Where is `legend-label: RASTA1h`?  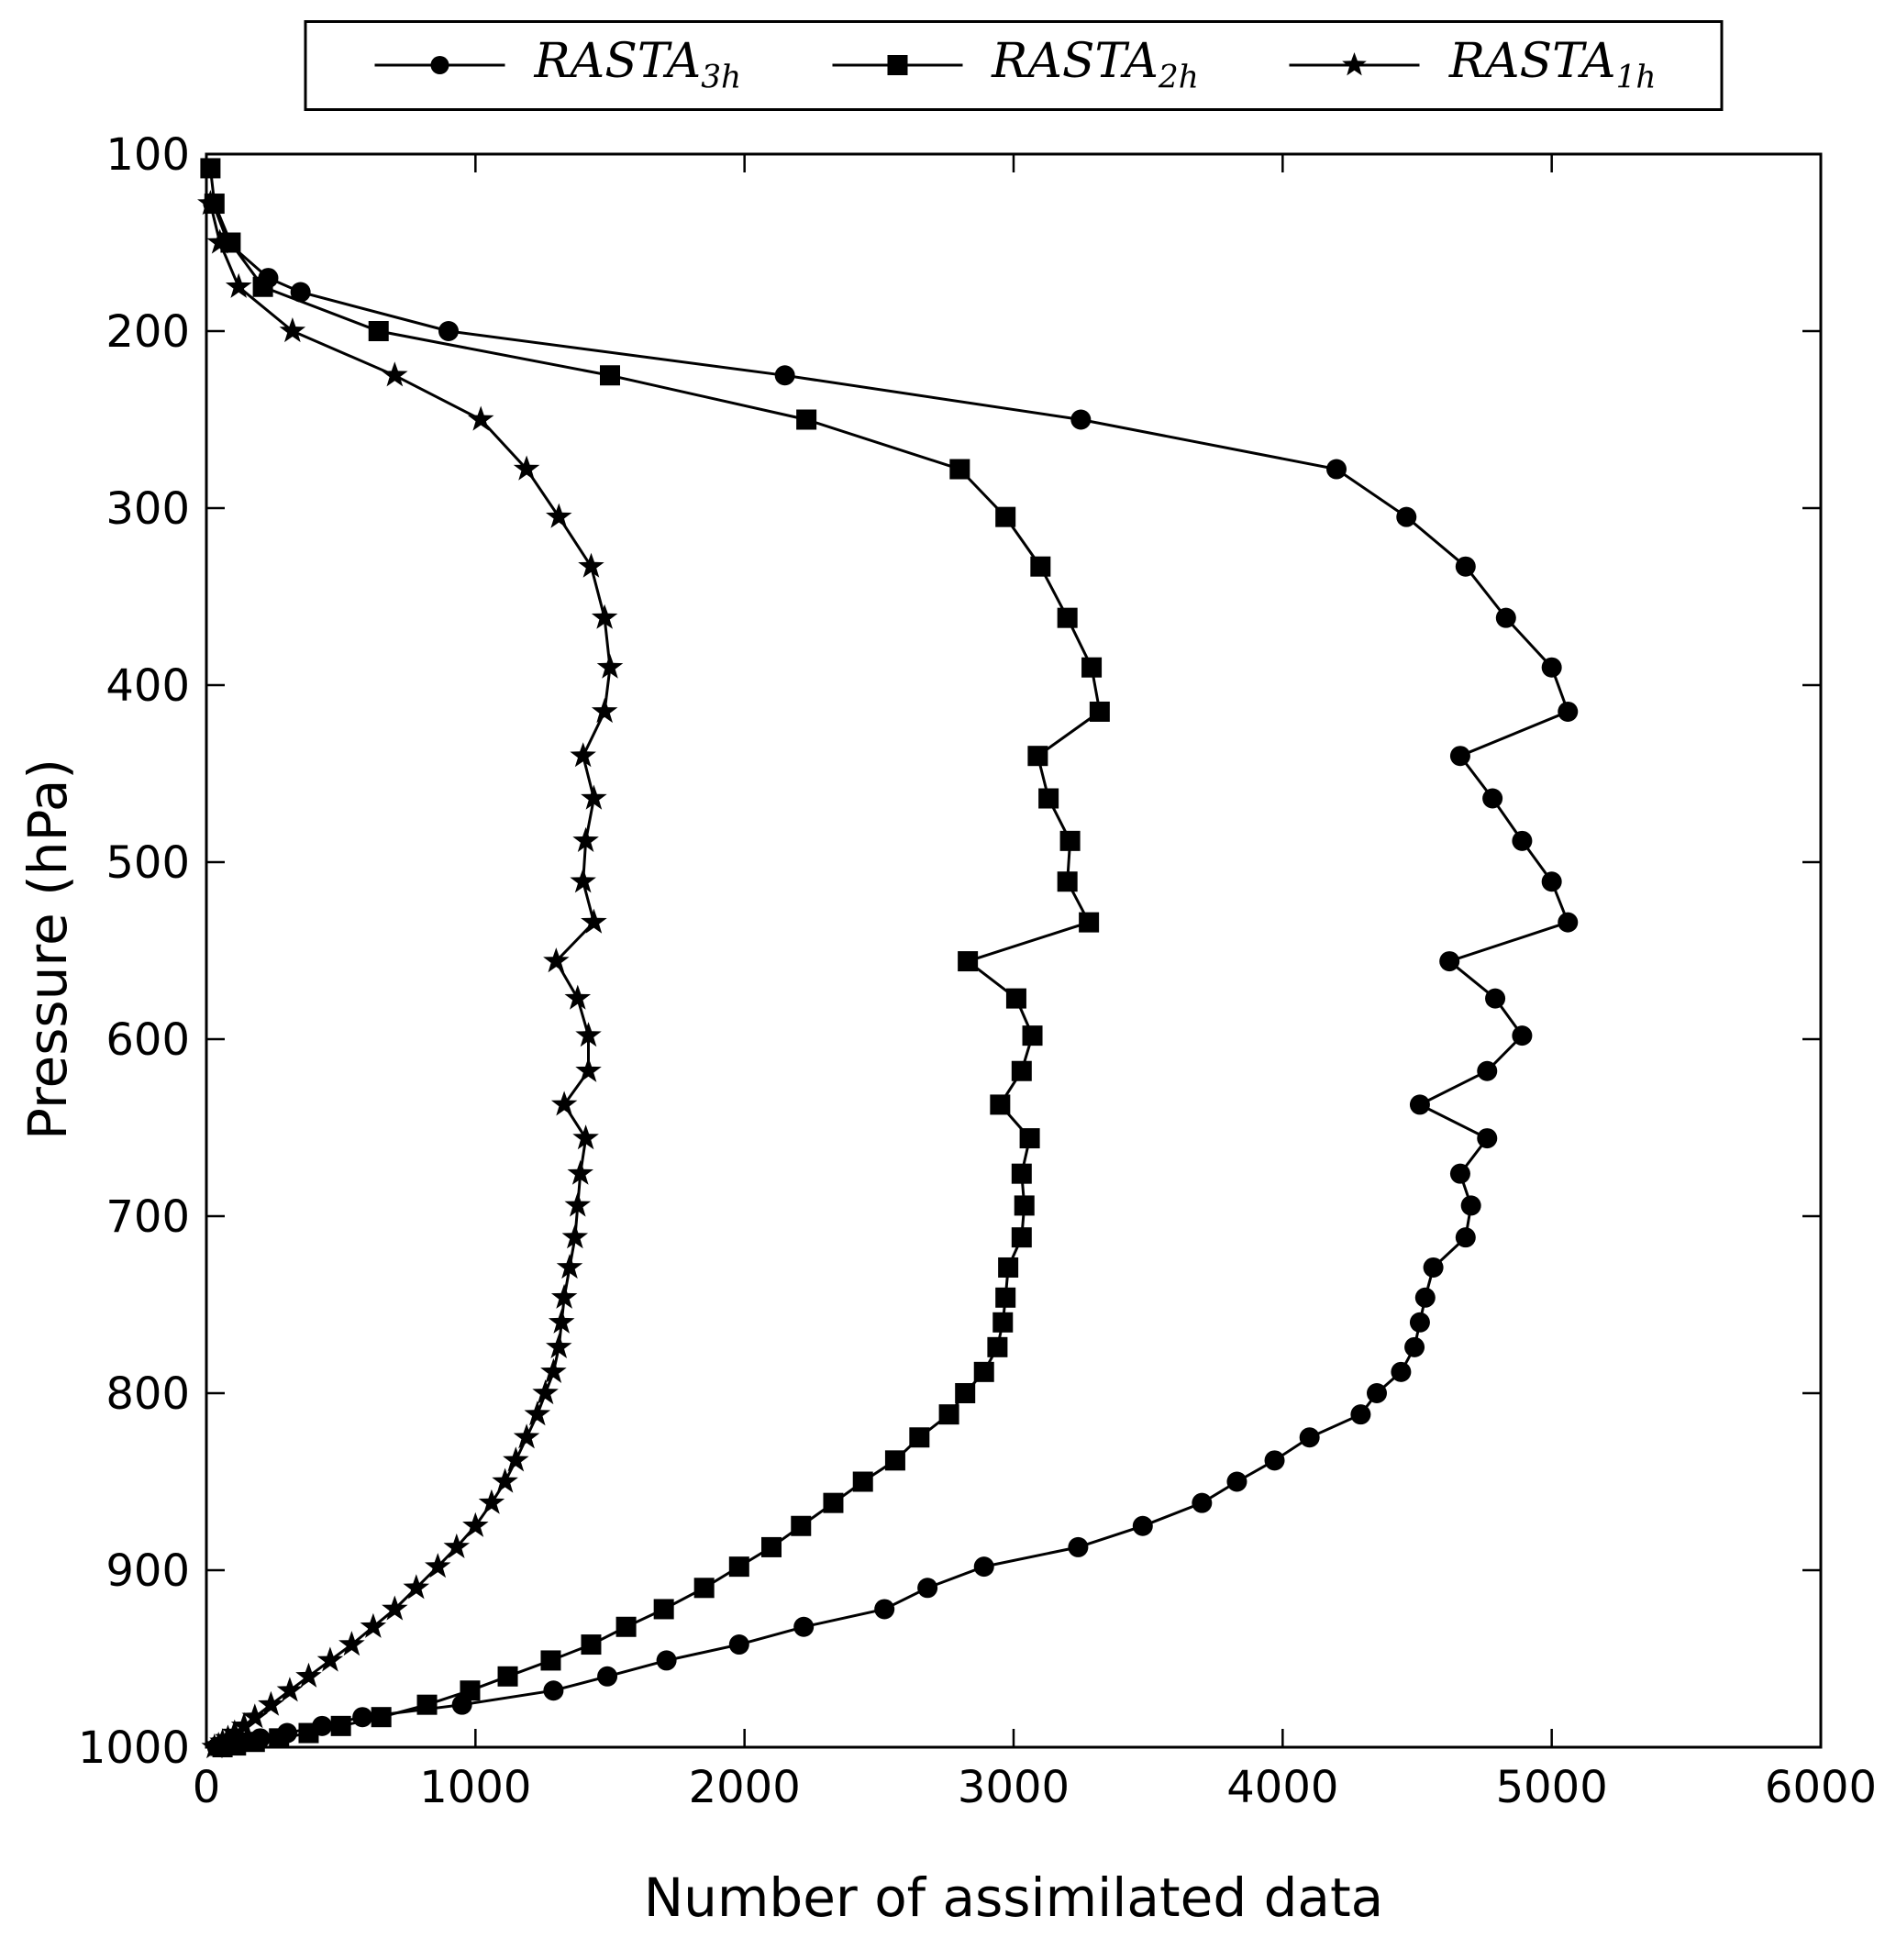 legend-label: RASTA1h is located at coordinates (1552, 65).